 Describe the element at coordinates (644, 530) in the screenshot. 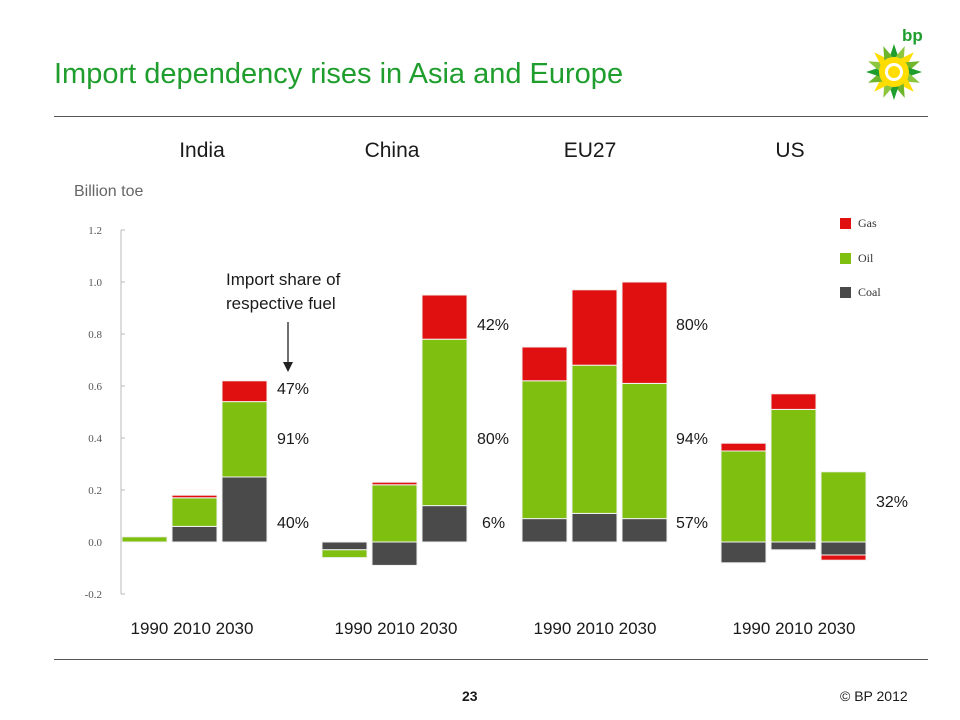

I see `bar-eu27-2030-coal` at that location.